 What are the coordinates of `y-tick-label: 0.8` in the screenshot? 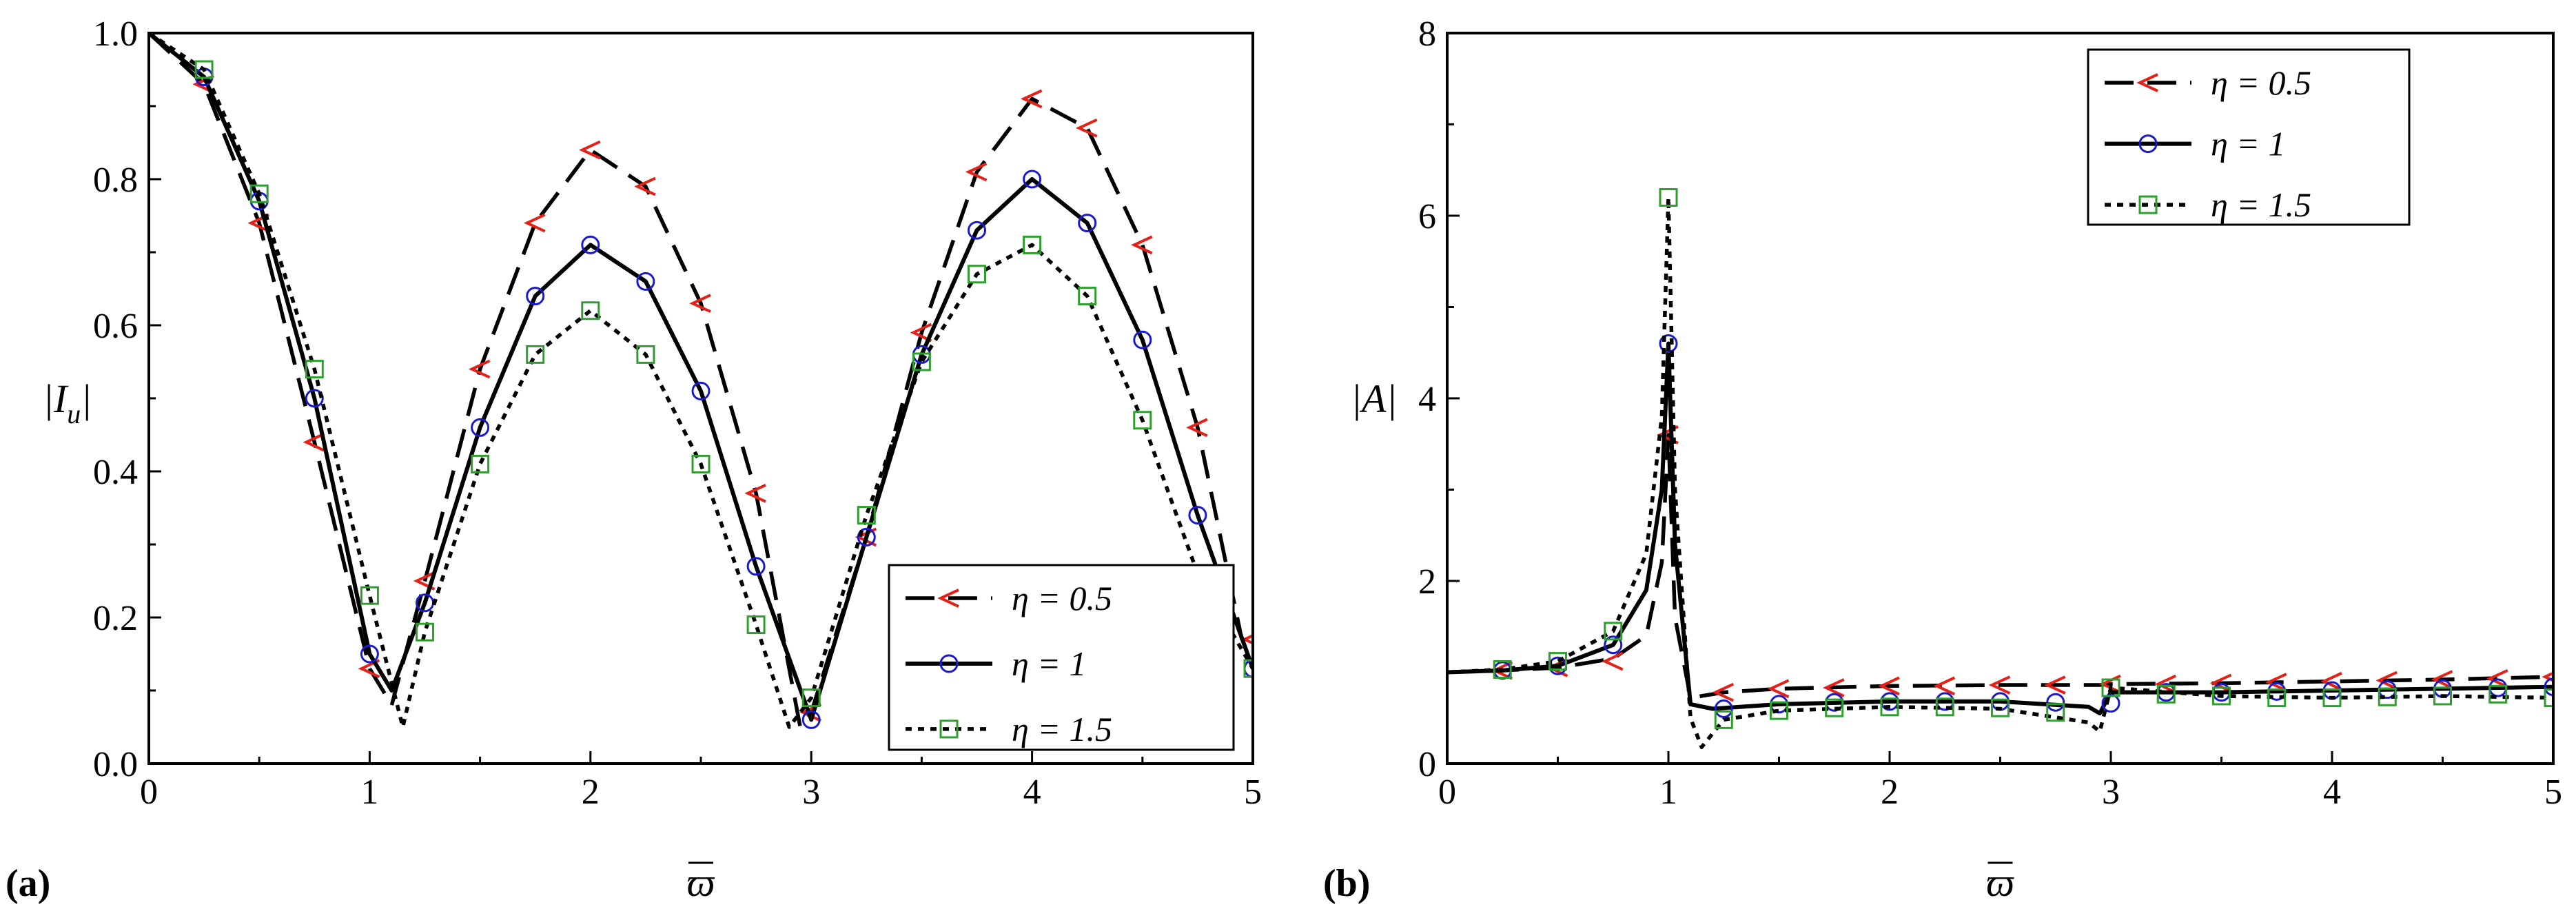 It's located at (115, 180).